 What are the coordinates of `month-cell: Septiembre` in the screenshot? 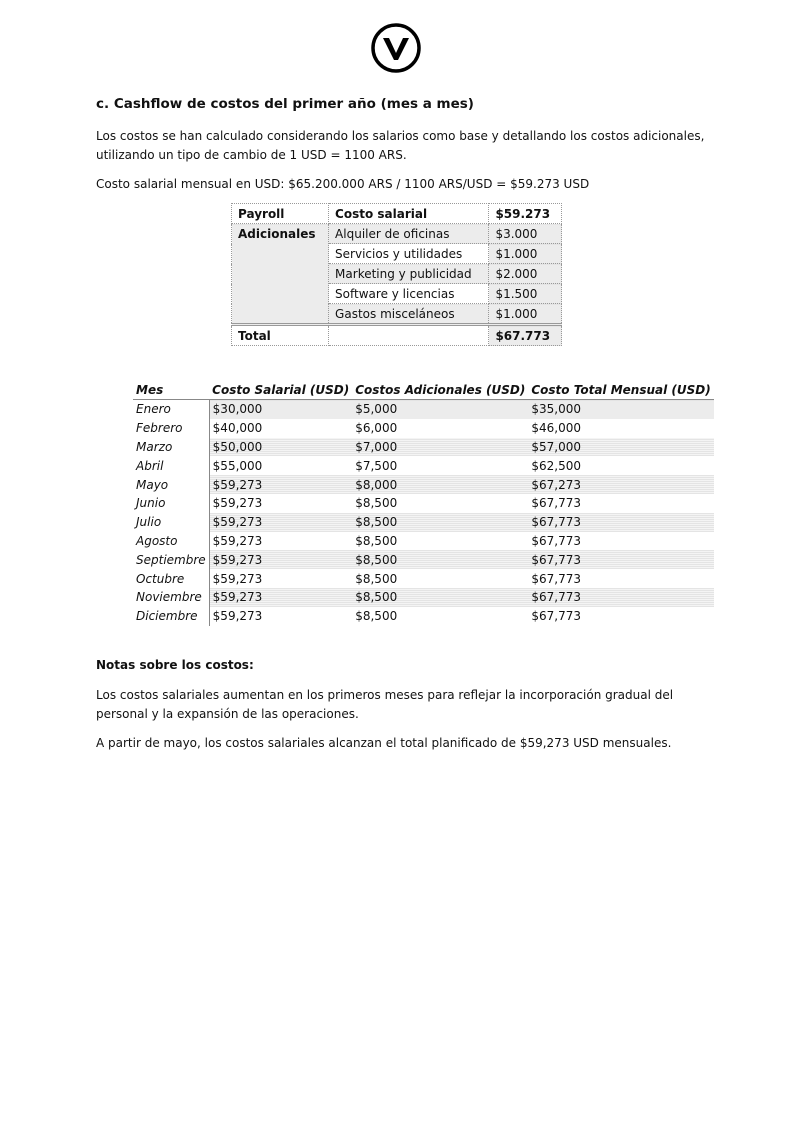 It's located at (171, 560).